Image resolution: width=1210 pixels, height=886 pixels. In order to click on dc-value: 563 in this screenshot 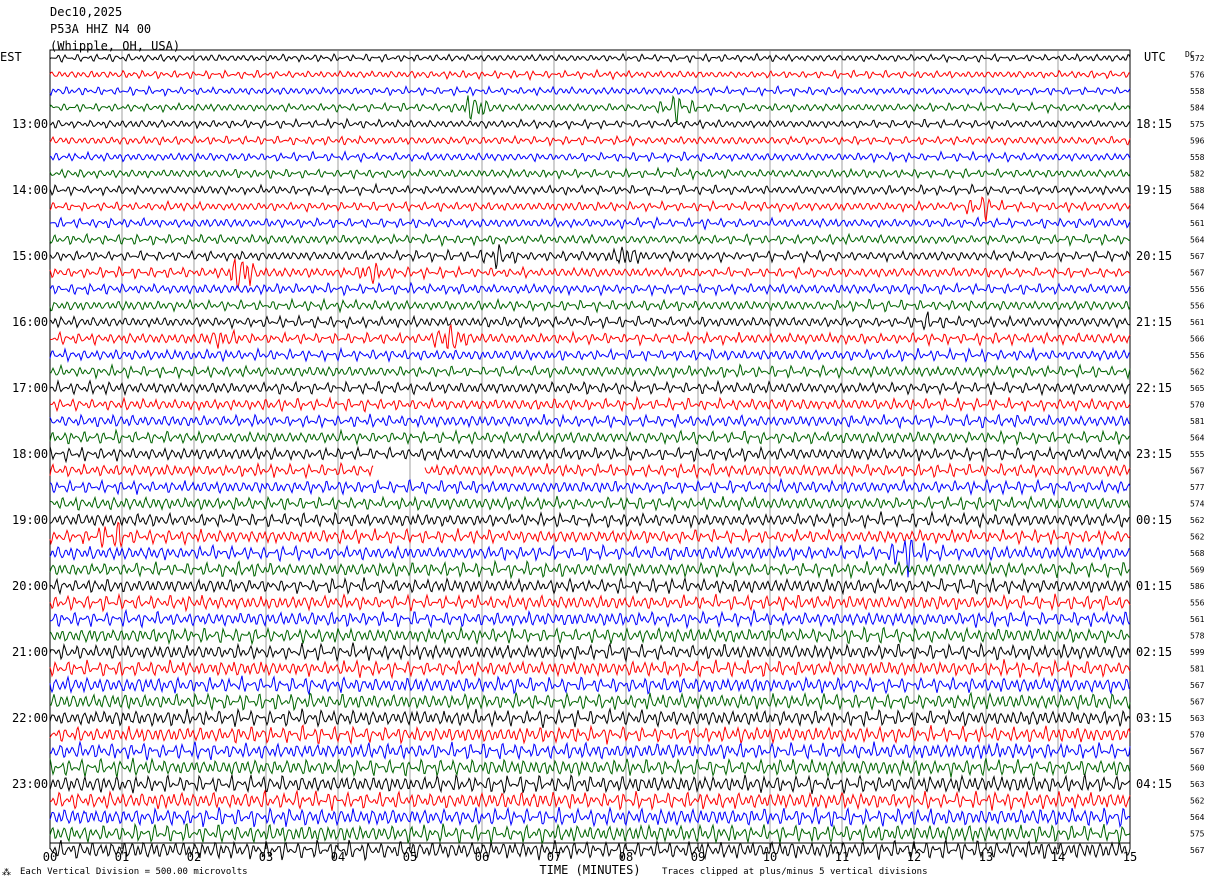, I will do `click(1197, 784)`.